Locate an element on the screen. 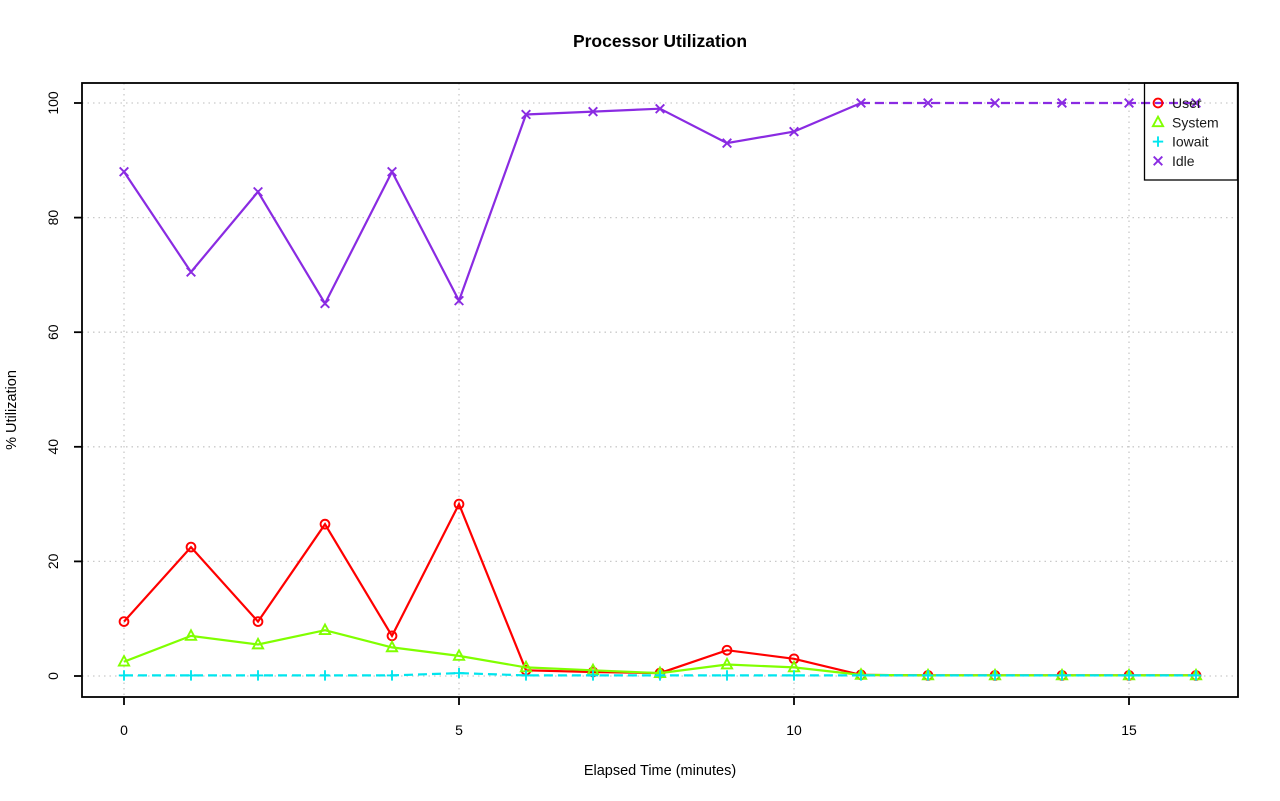  y-tick-label: 0 is located at coordinates (53, 676).